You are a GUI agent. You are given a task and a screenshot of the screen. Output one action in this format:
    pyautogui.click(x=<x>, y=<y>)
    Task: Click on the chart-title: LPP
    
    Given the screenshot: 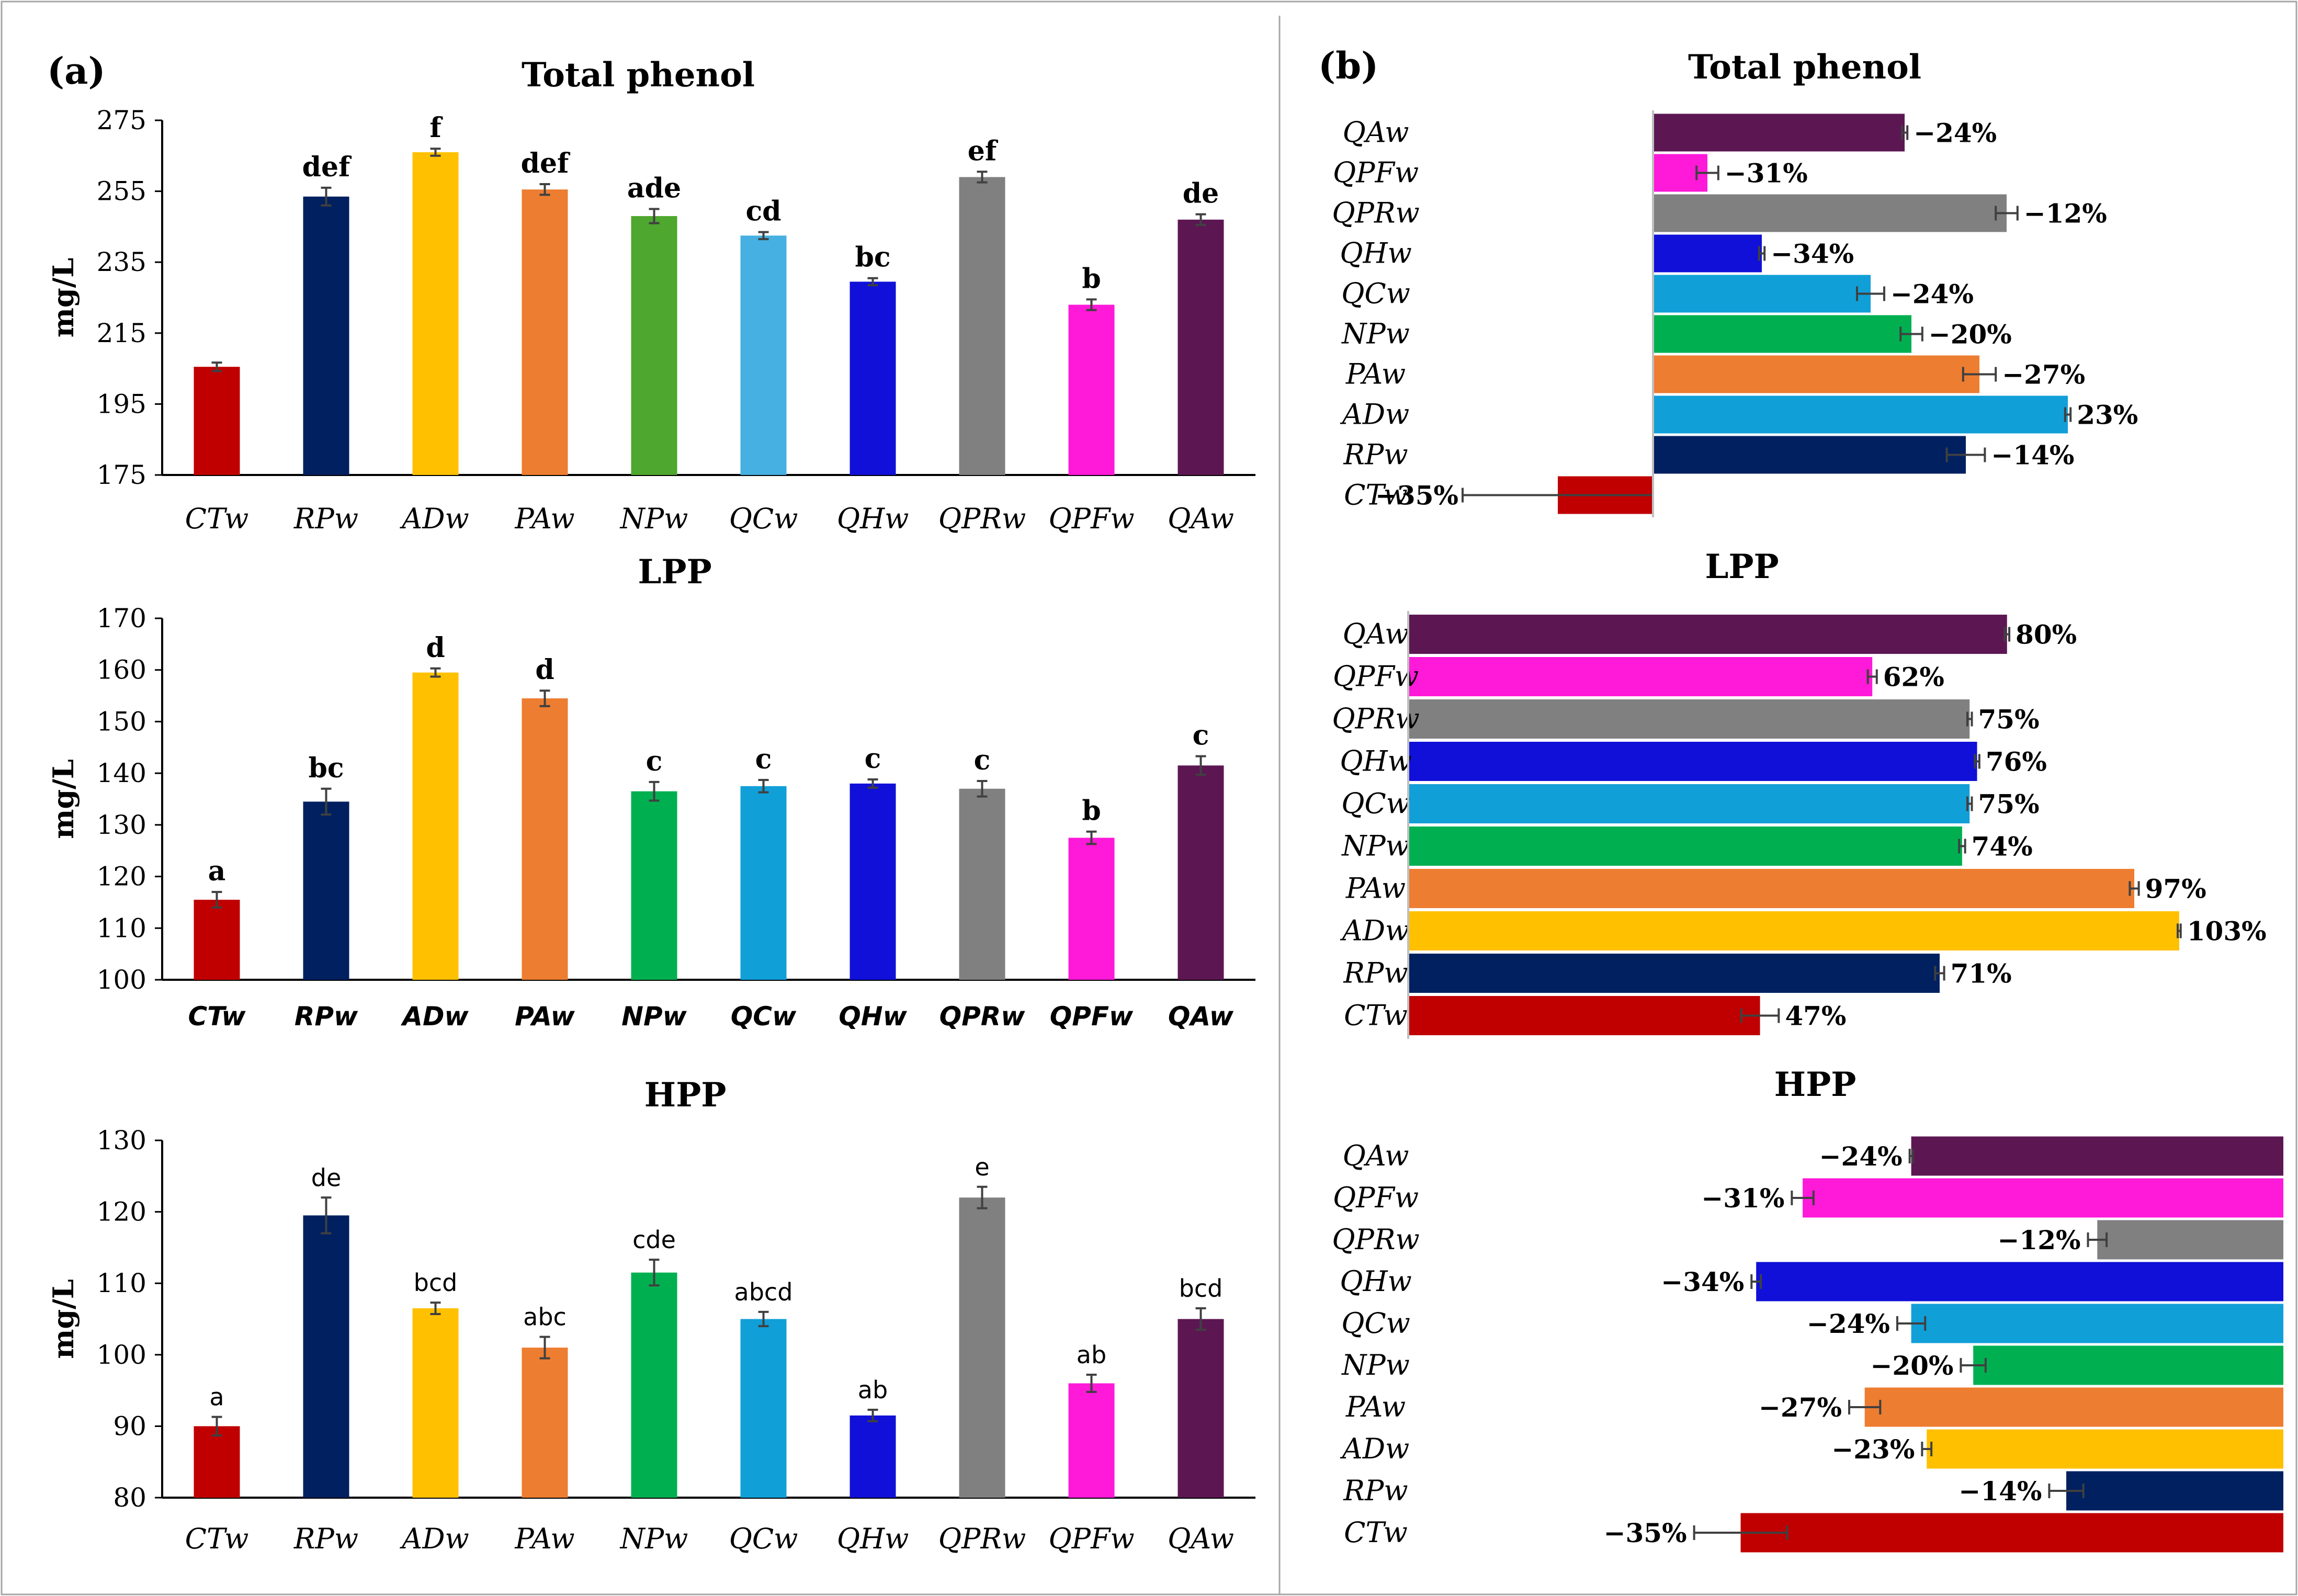 What is the action you would take?
    pyautogui.click(x=675, y=572)
    